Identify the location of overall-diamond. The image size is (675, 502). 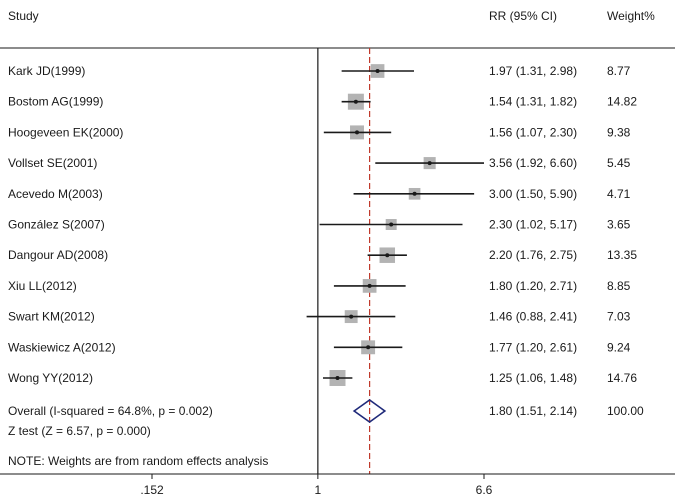
(369, 411).